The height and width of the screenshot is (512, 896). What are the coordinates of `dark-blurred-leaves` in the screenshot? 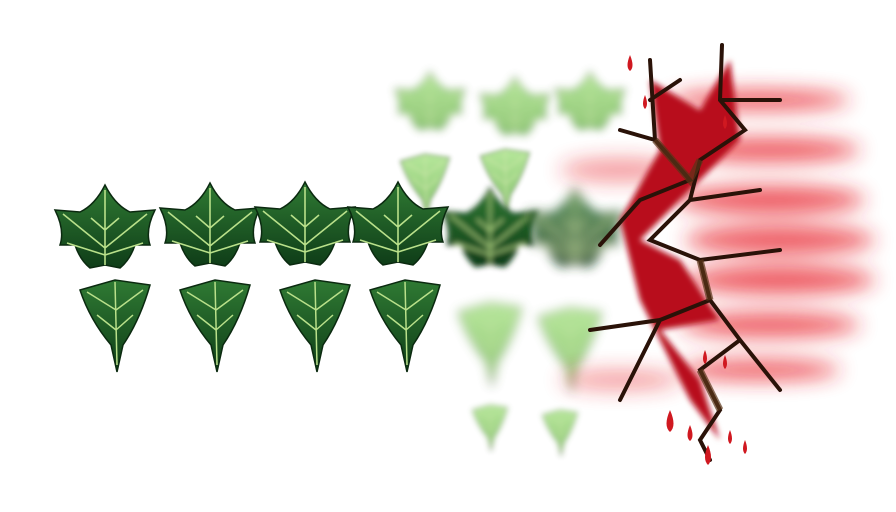 It's located at (532, 227).